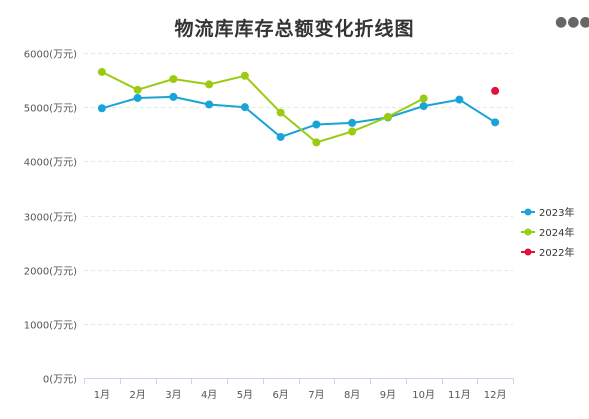 The image size is (589, 419). I want to click on x-tick-label: 7月, so click(316, 395).